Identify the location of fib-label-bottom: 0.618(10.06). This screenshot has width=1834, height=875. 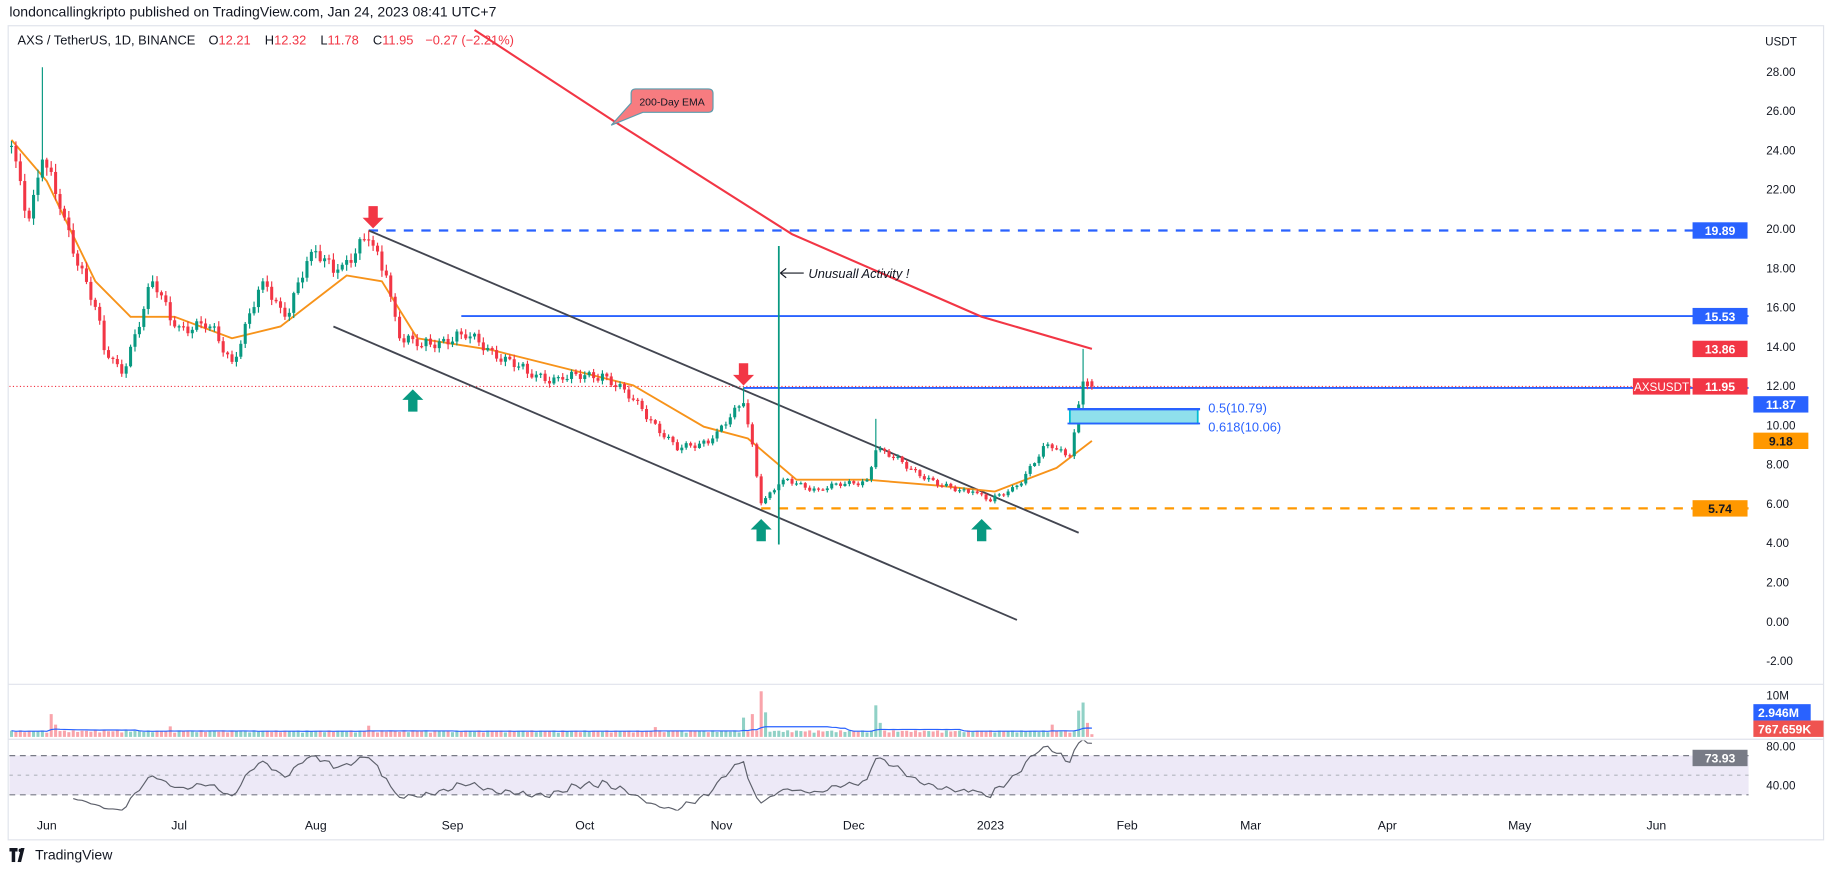
(1244, 427).